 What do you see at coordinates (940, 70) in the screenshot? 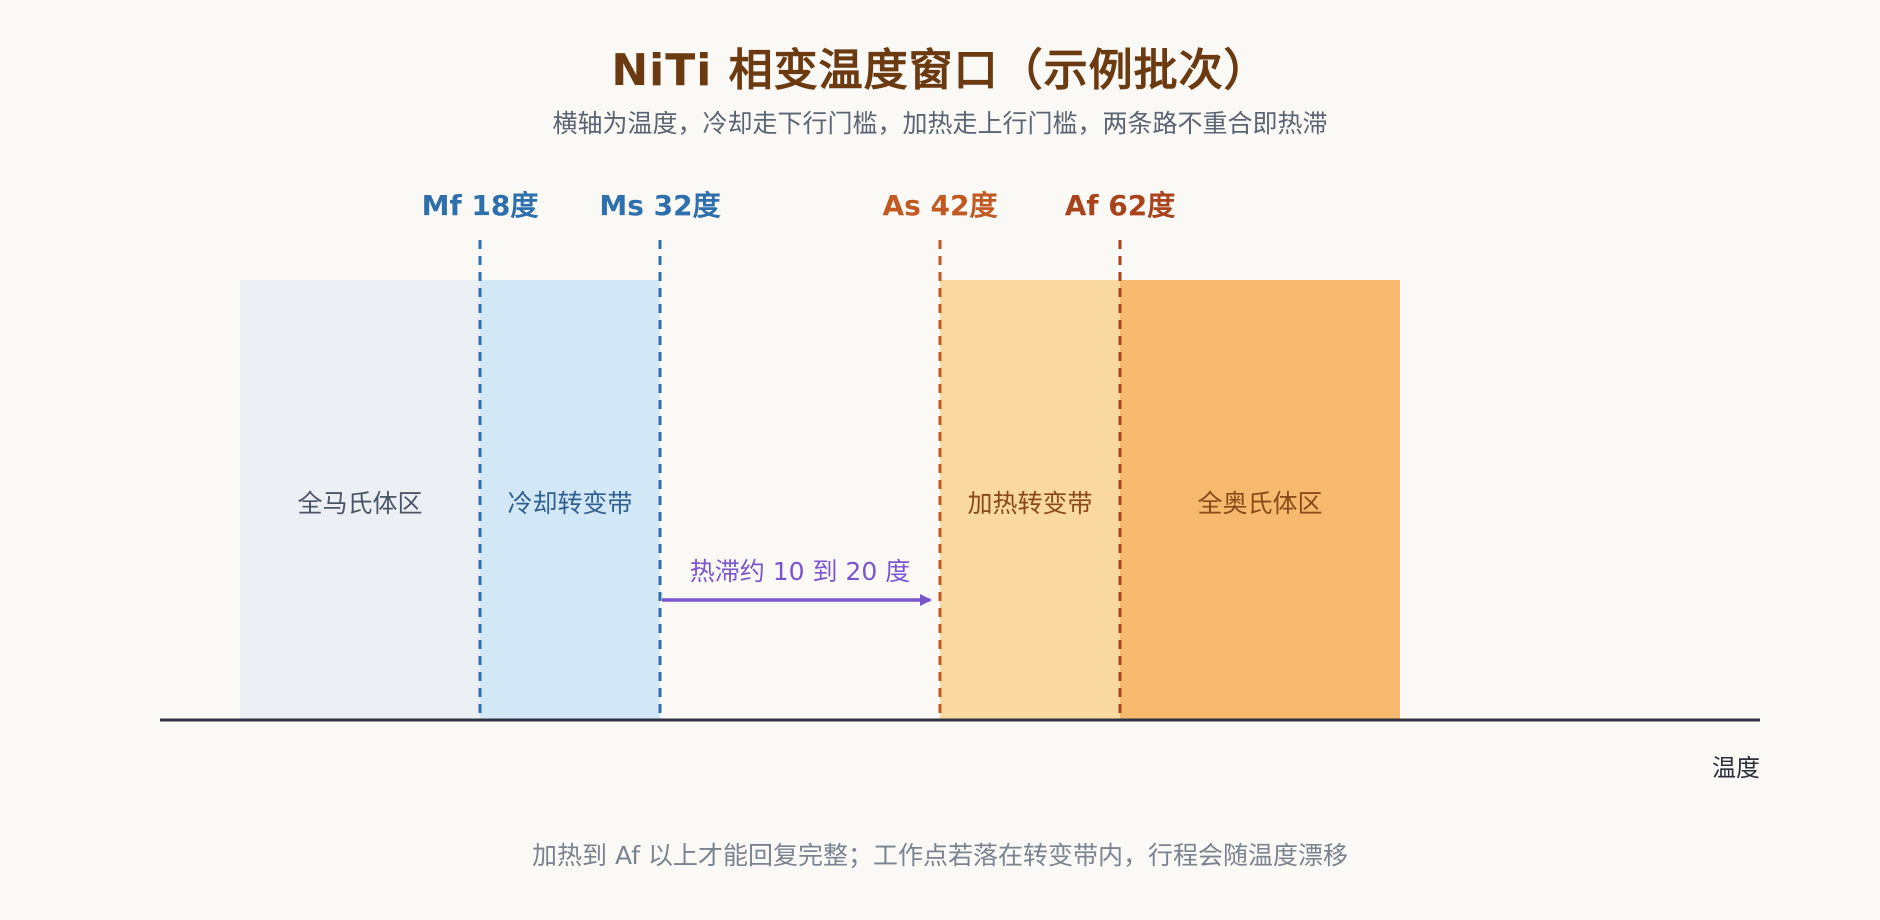
I see `page-title: NiTi 相变温度窗口（示例批次）` at bounding box center [940, 70].